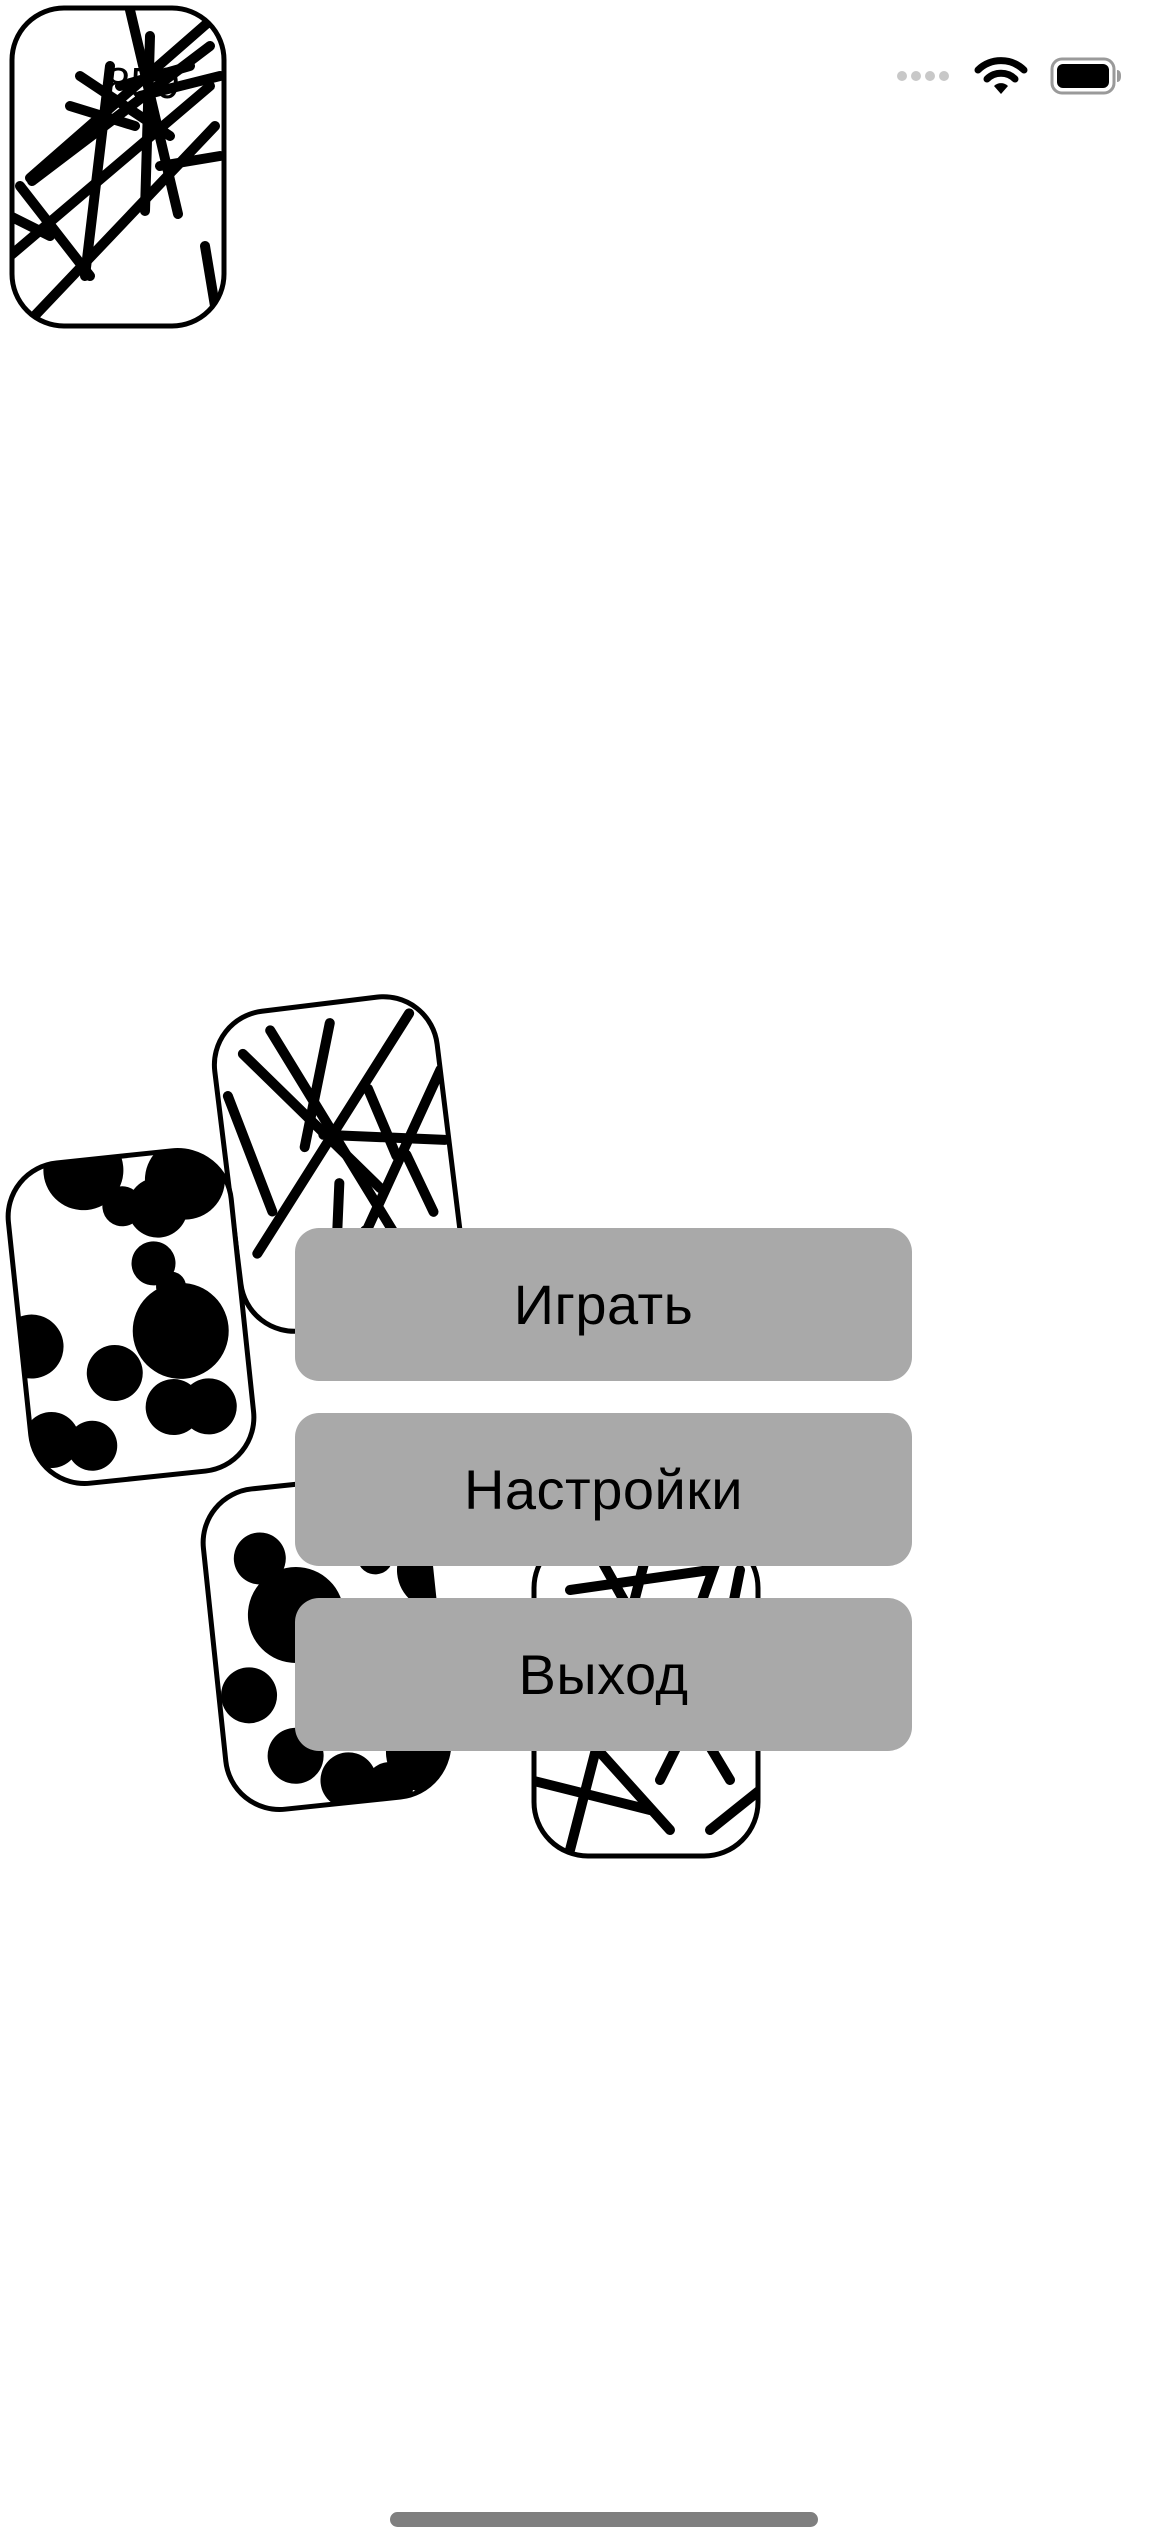 Image resolution: width=1170 pixels, height=2532 pixels. I want to click on battery-icon, so click(1085, 76).